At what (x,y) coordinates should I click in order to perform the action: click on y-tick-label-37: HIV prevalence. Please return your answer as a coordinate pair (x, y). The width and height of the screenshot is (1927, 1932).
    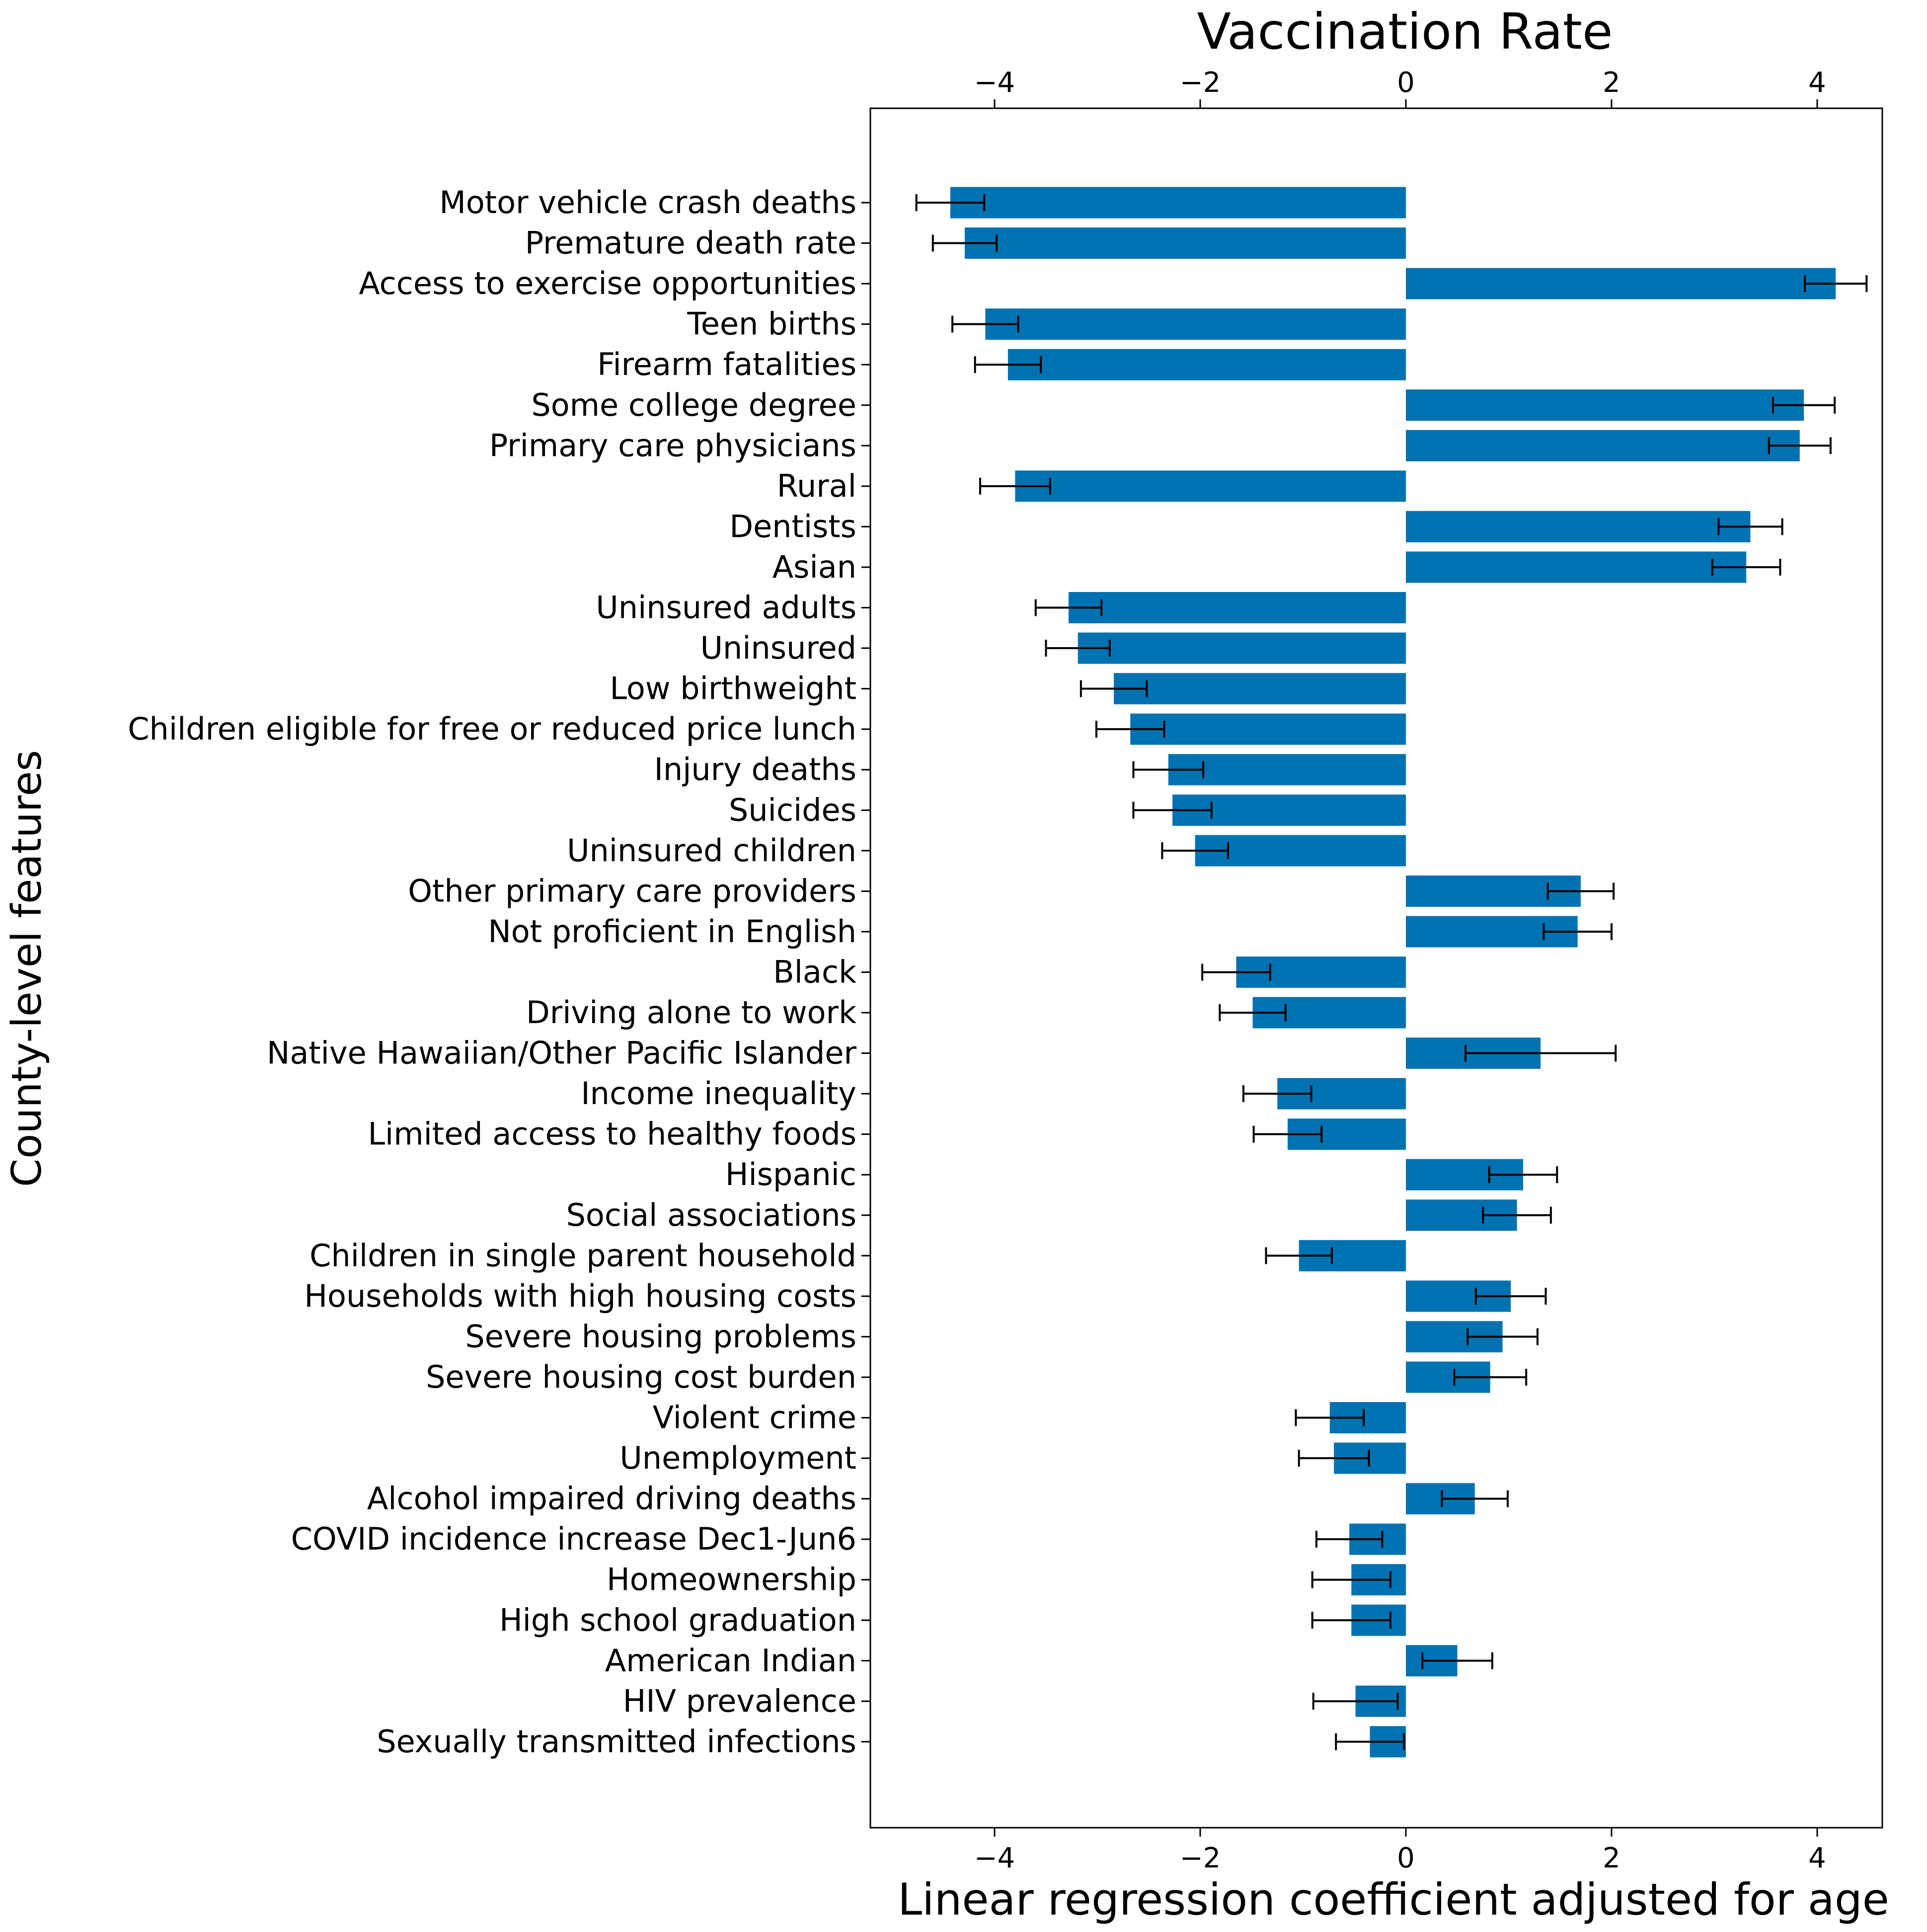
    Looking at the image, I should click on (739, 1701).